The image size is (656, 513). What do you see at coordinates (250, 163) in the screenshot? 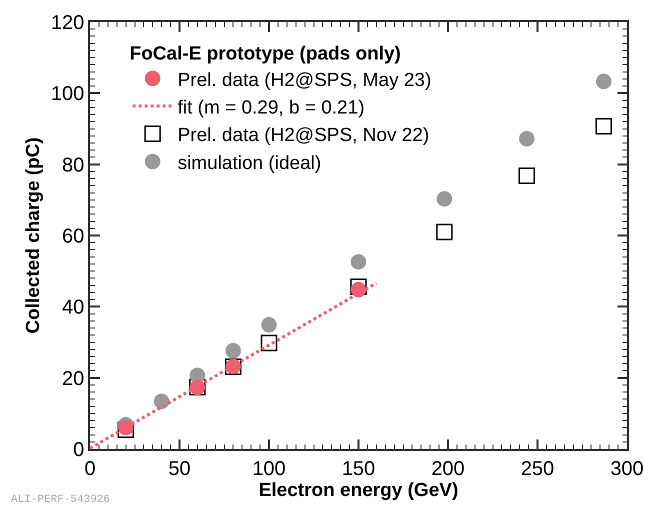
I see `legend-label: simulation (ideal)` at bounding box center [250, 163].